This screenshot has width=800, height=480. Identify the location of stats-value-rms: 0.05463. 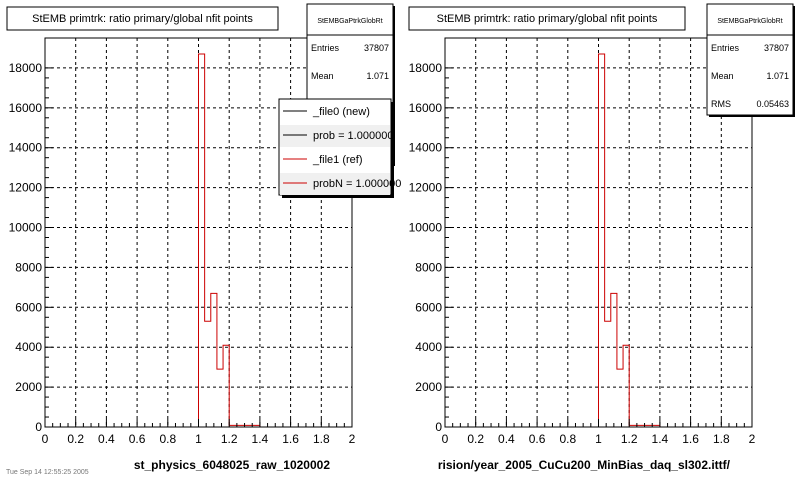
(772, 104).